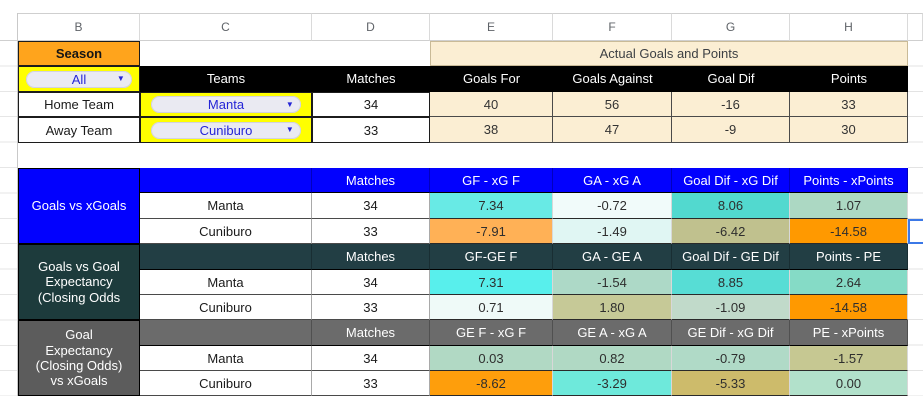 This screenshot has height=400, width=923. I want to click on section1-col-header: GF - xG F, so click(491, 180).